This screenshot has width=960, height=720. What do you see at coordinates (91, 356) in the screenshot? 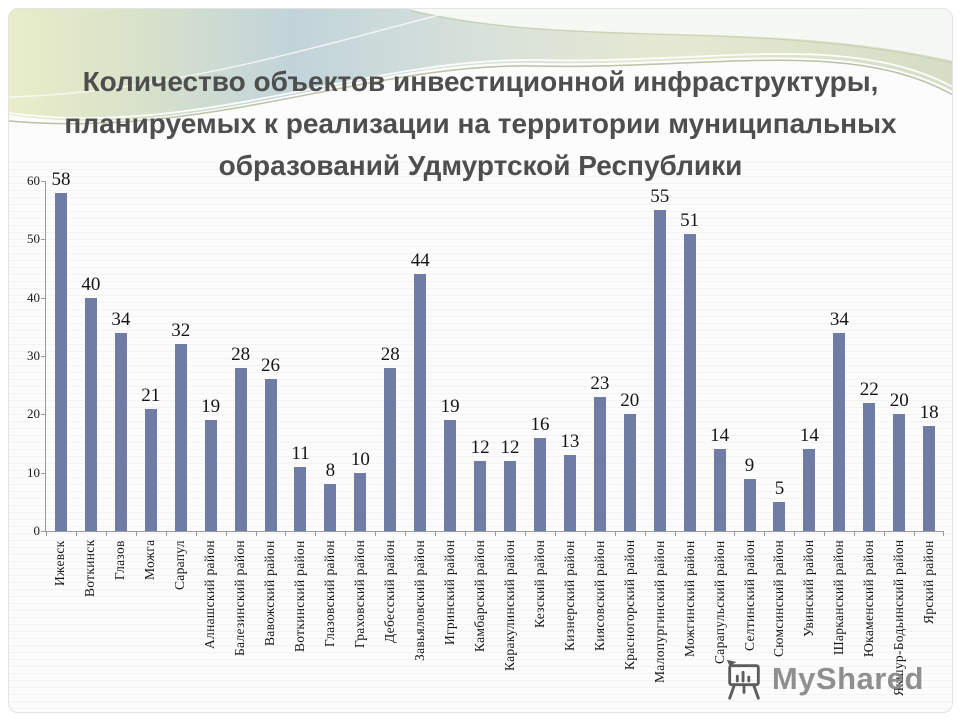
I see `bar-column: 40` at bounding box center [91, 356].